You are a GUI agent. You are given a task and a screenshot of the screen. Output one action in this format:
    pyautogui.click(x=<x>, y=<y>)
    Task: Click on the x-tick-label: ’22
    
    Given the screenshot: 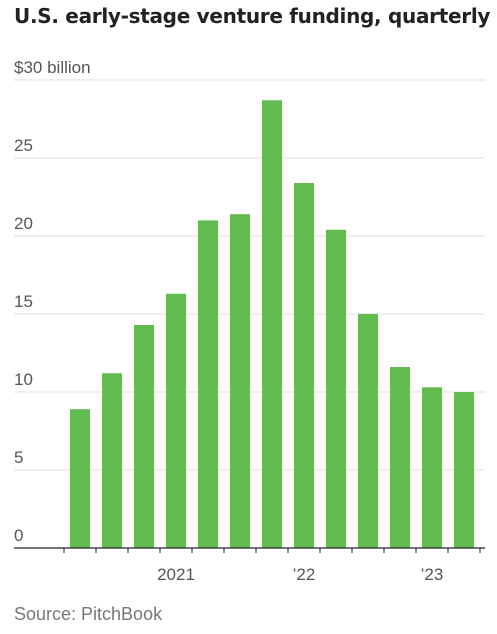 What is the action you would take?
    pyautogui.click(x=304, y=574)
    